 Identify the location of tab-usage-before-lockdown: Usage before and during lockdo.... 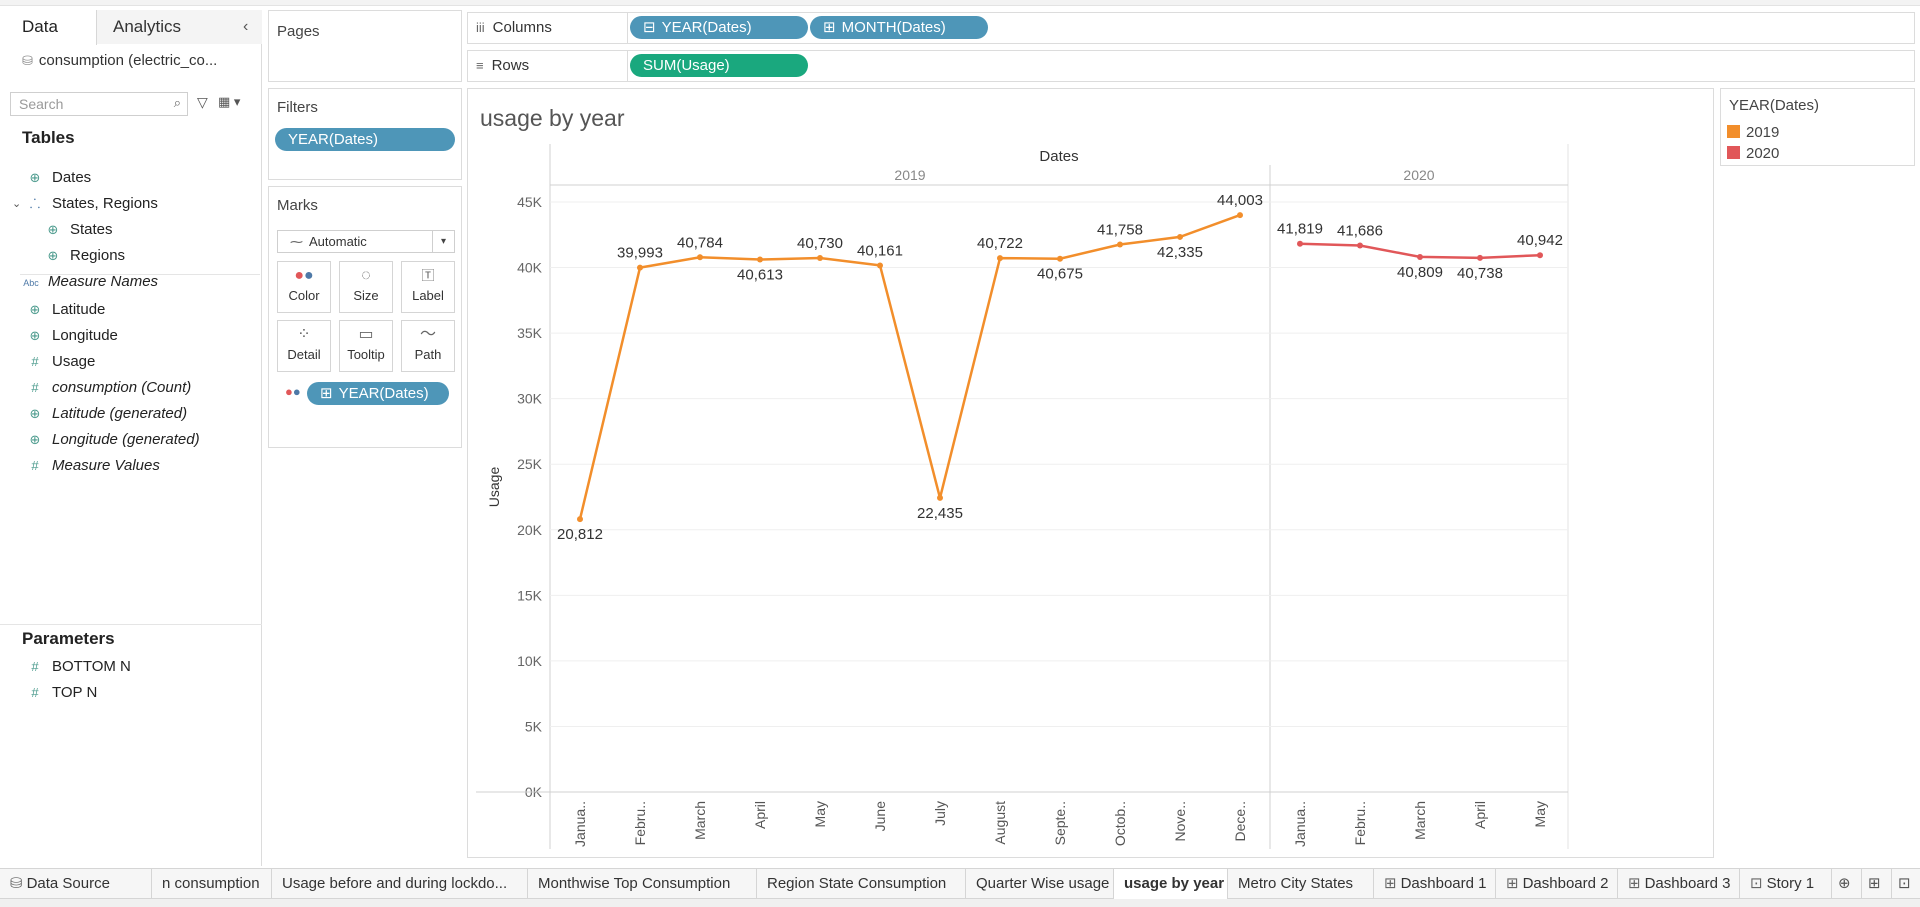
(400, 884).